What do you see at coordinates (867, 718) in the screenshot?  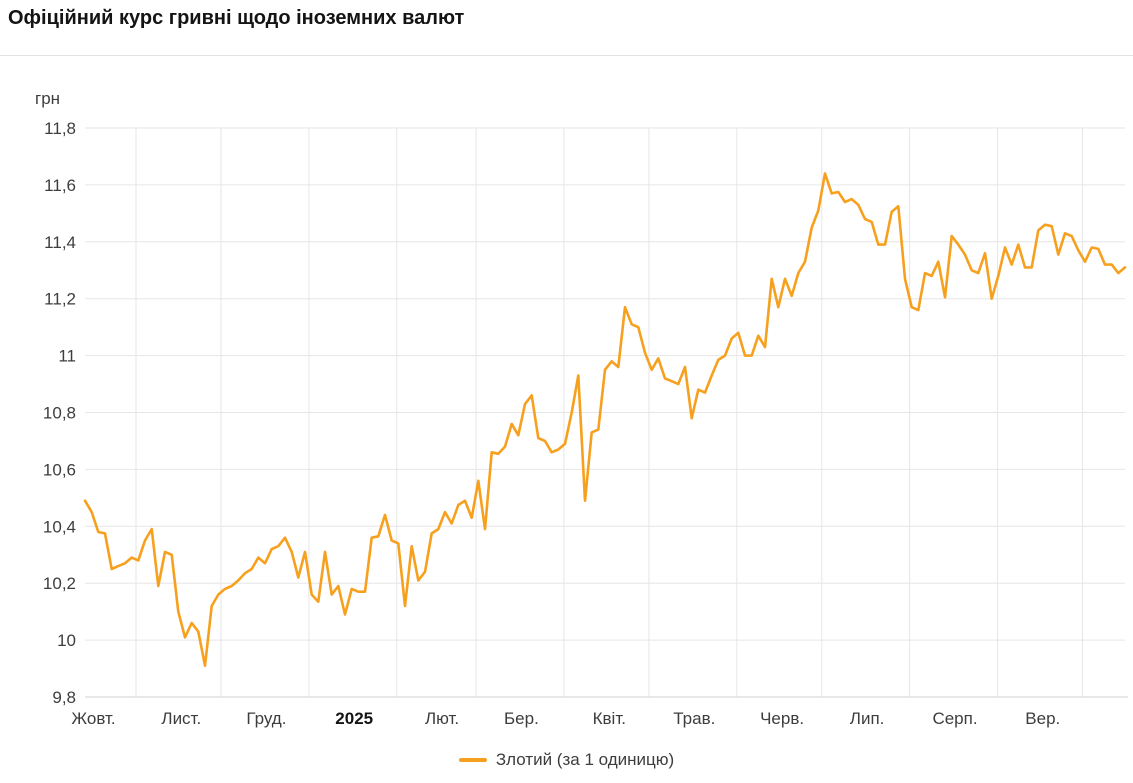 I see `x-month-label: Лип.` at bounding box center [867, 718].